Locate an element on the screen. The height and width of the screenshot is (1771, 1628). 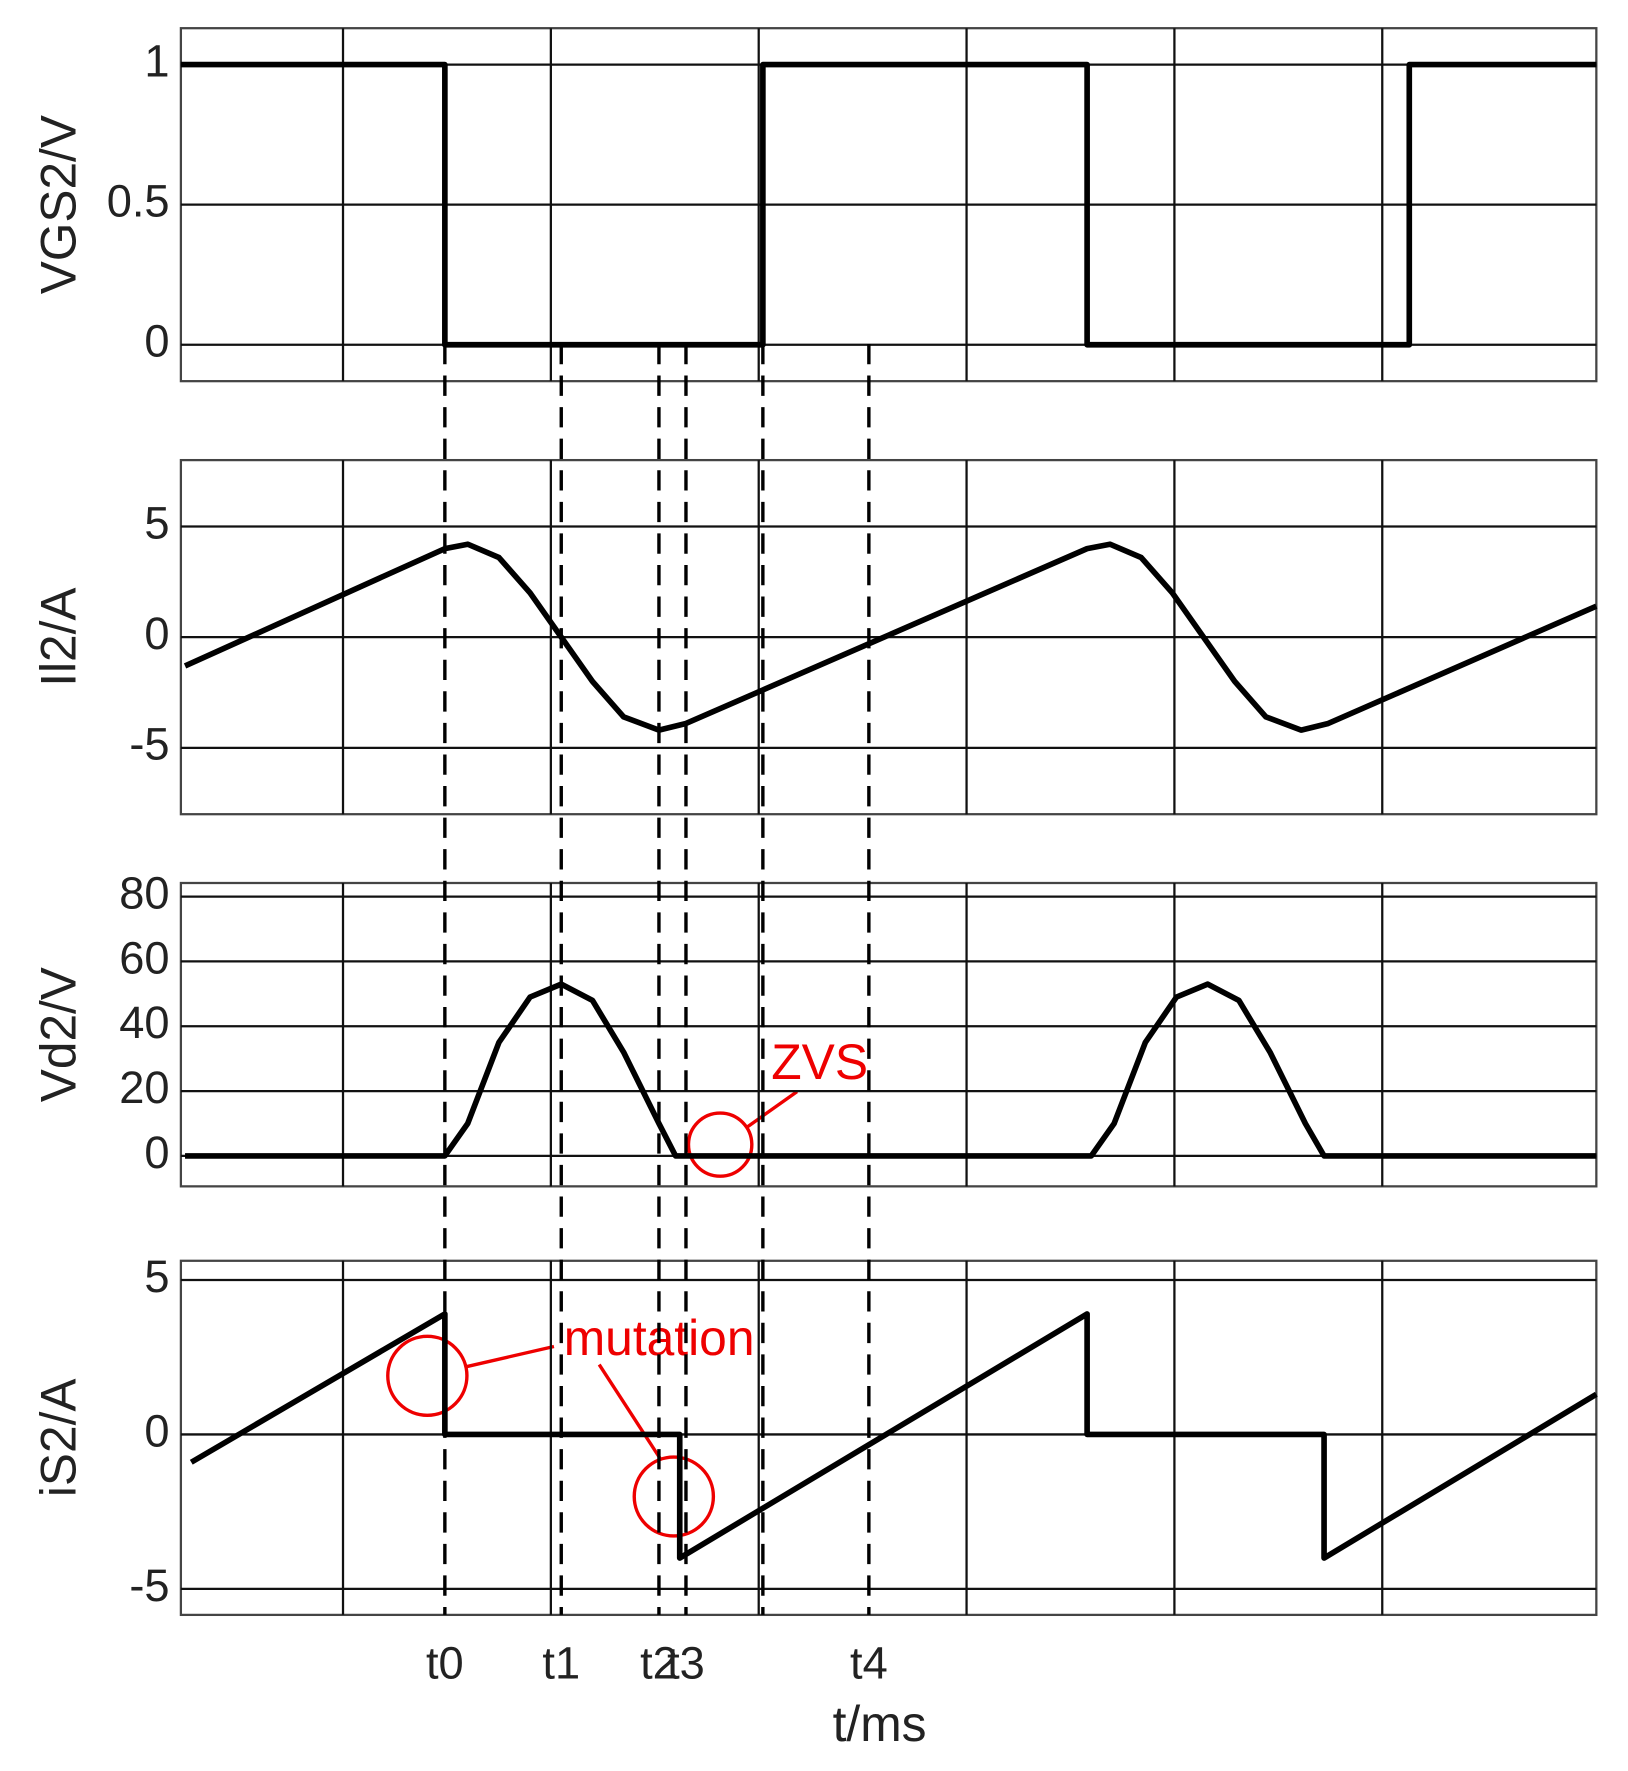
x-axis-label: t/ms is located at coordinates (880, 1724).